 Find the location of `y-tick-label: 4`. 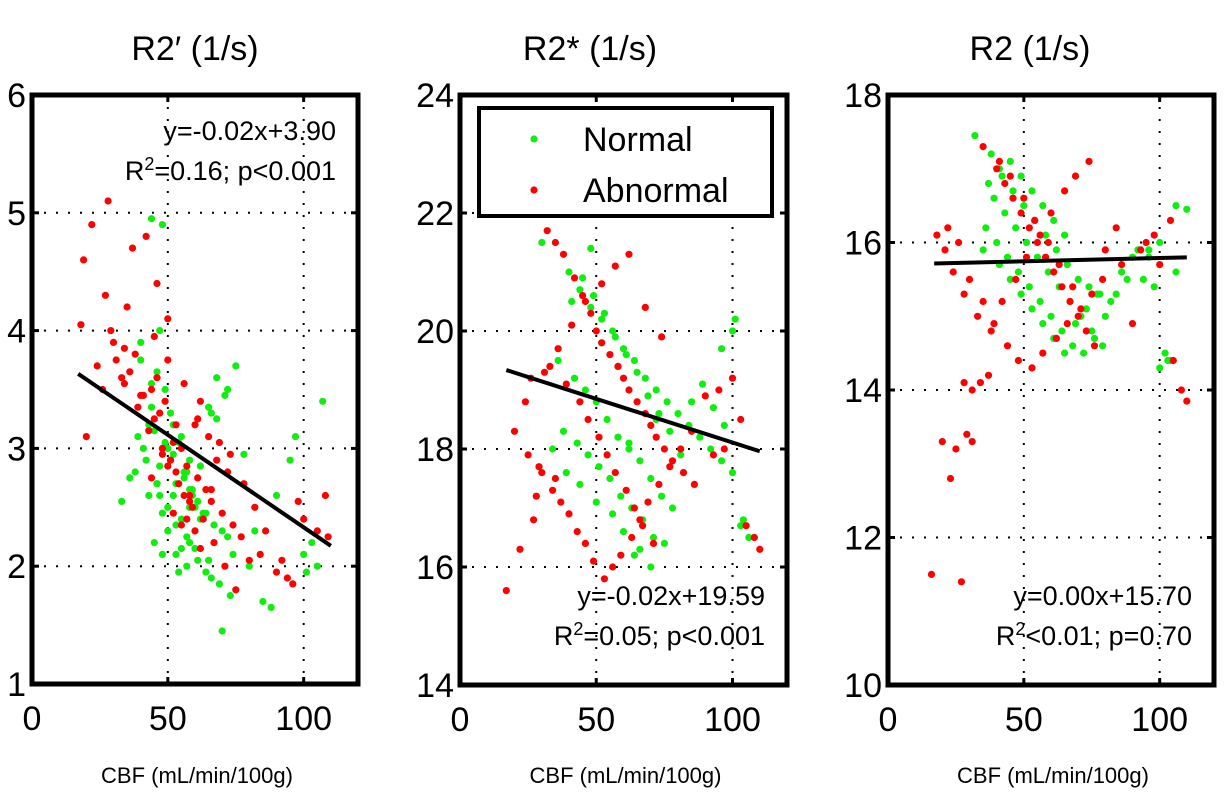

y-tick-label: 4 is located at coordinates (16, 332).